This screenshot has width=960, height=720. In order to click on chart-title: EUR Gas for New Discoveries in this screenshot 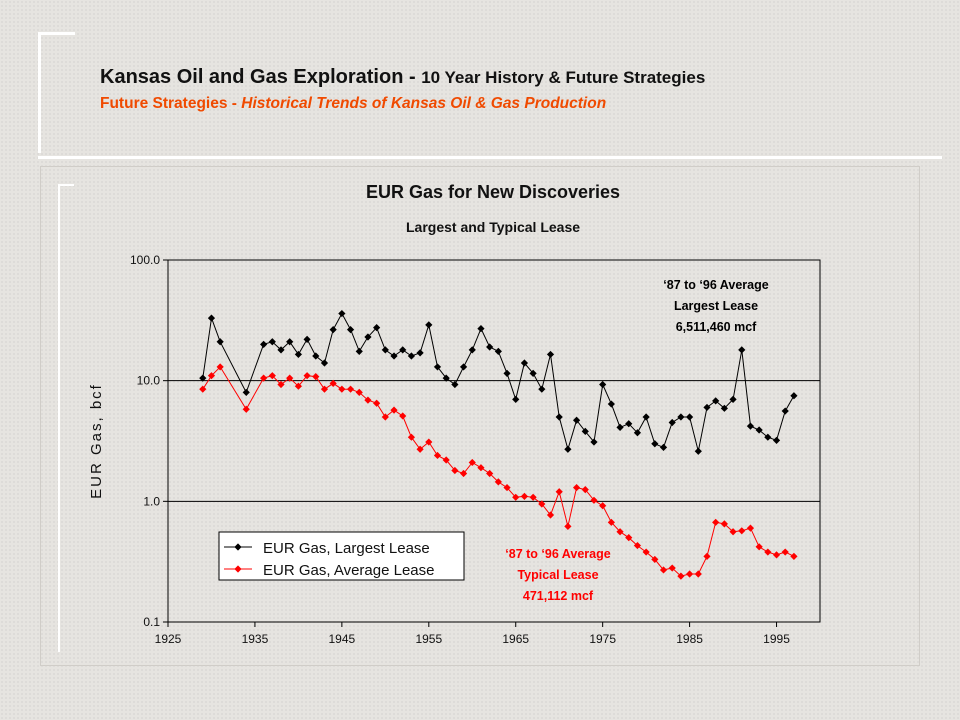, I will do `click(493, 192)`.